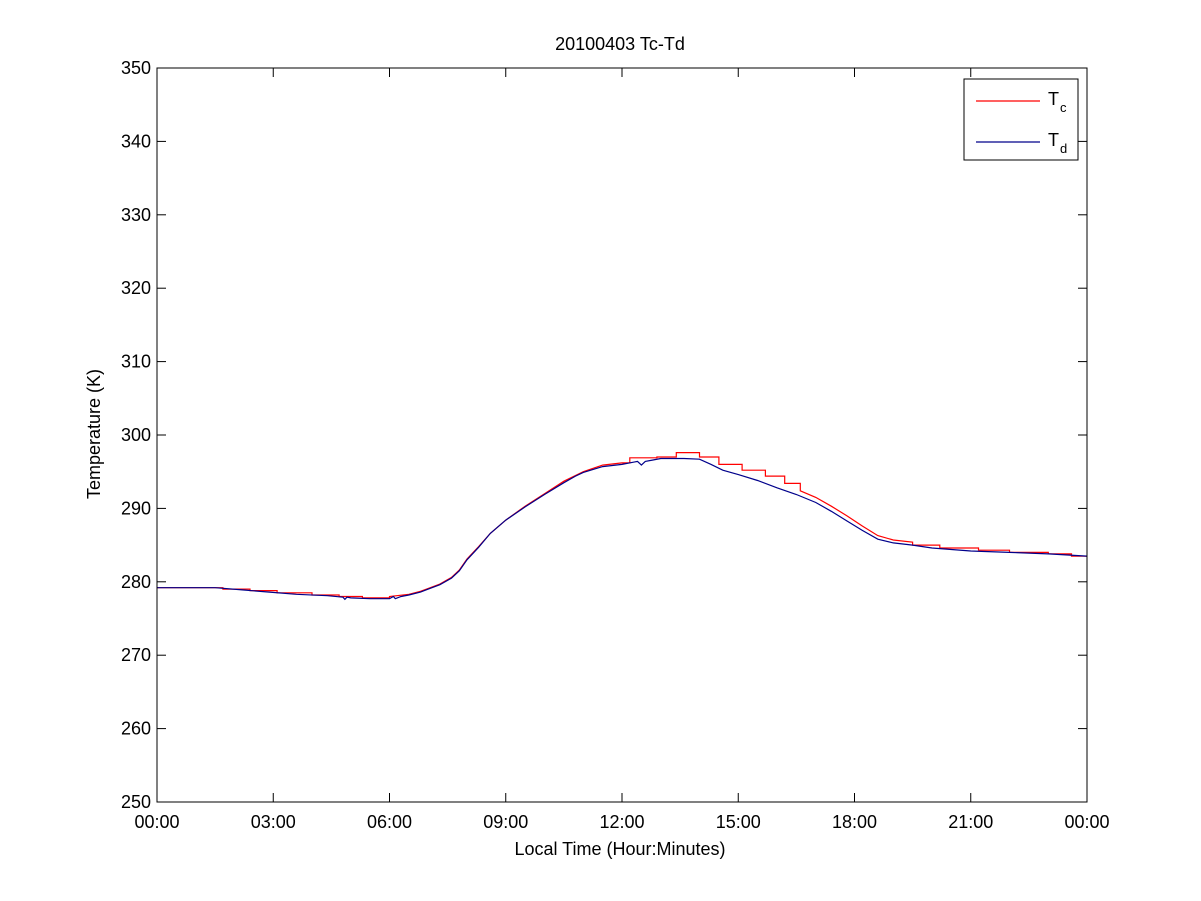  I want to click on y-tick-label: 320, so click(136, 288).